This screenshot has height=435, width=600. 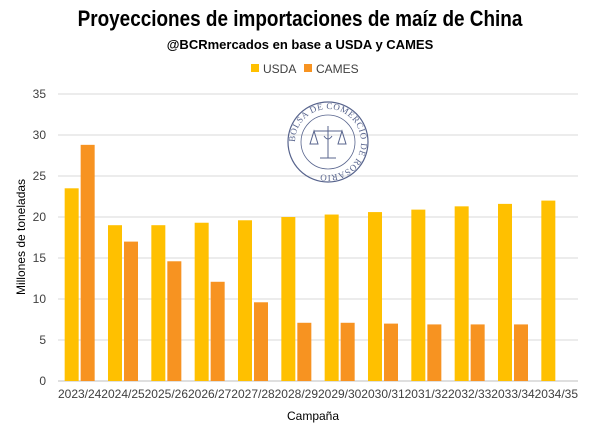 I want to click on y-tick-label: 25, so click(x=40, y=176).